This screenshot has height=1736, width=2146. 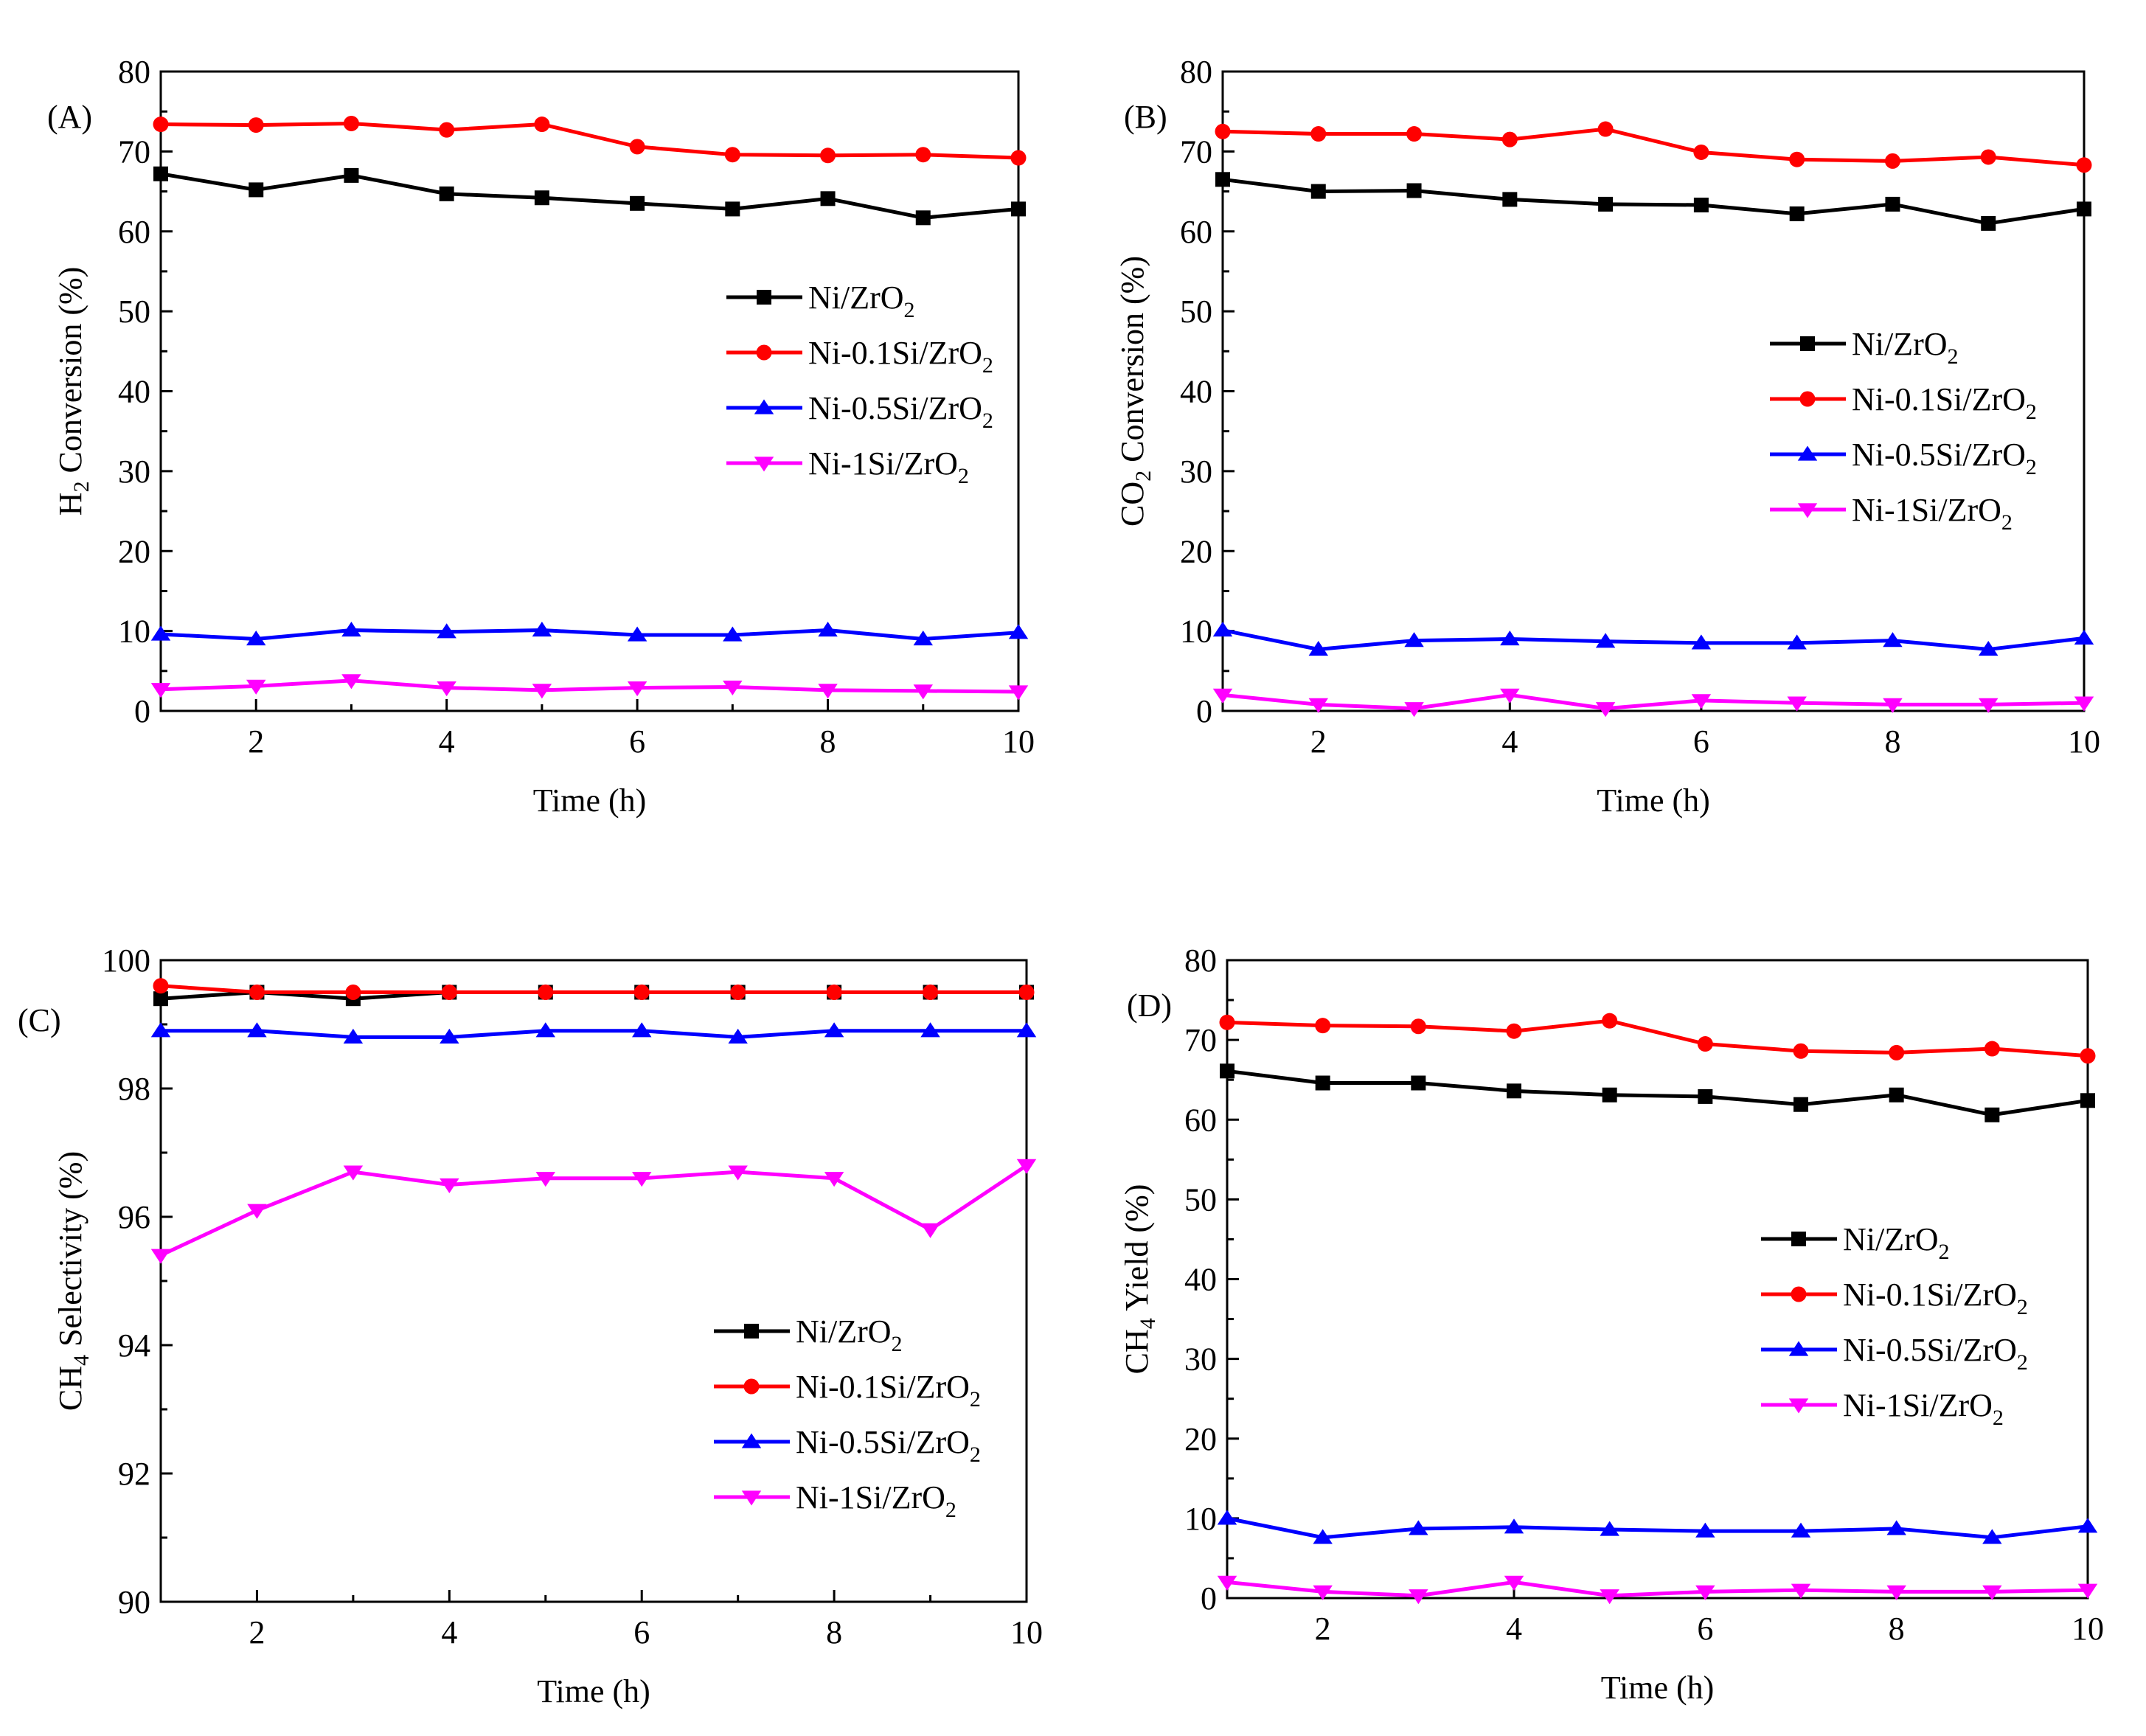 I want to click on x-tick-label: 6, so click(x=641, y=1632).